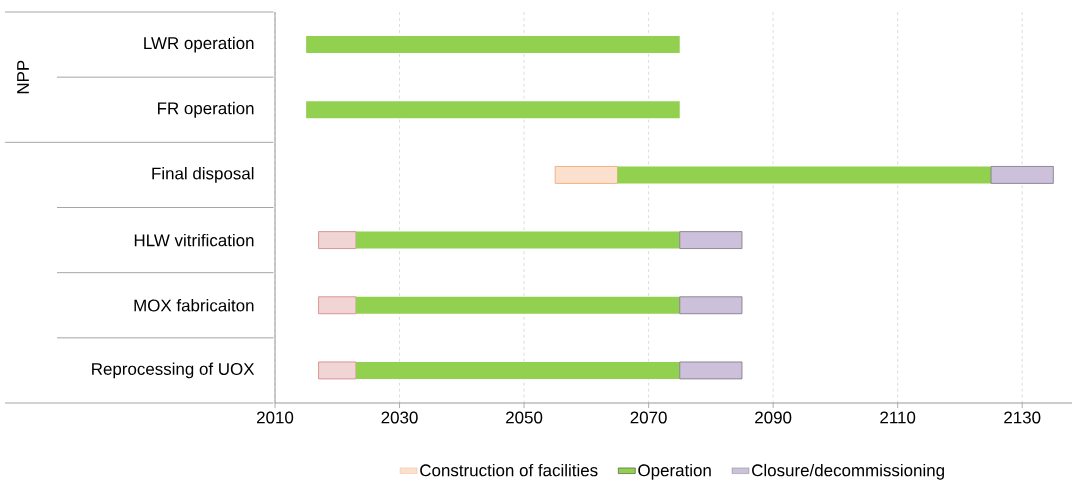  Describe the element at coordinates (199, 44) in the screenshot. I see `y-tick-label: LWR operation` at that location.